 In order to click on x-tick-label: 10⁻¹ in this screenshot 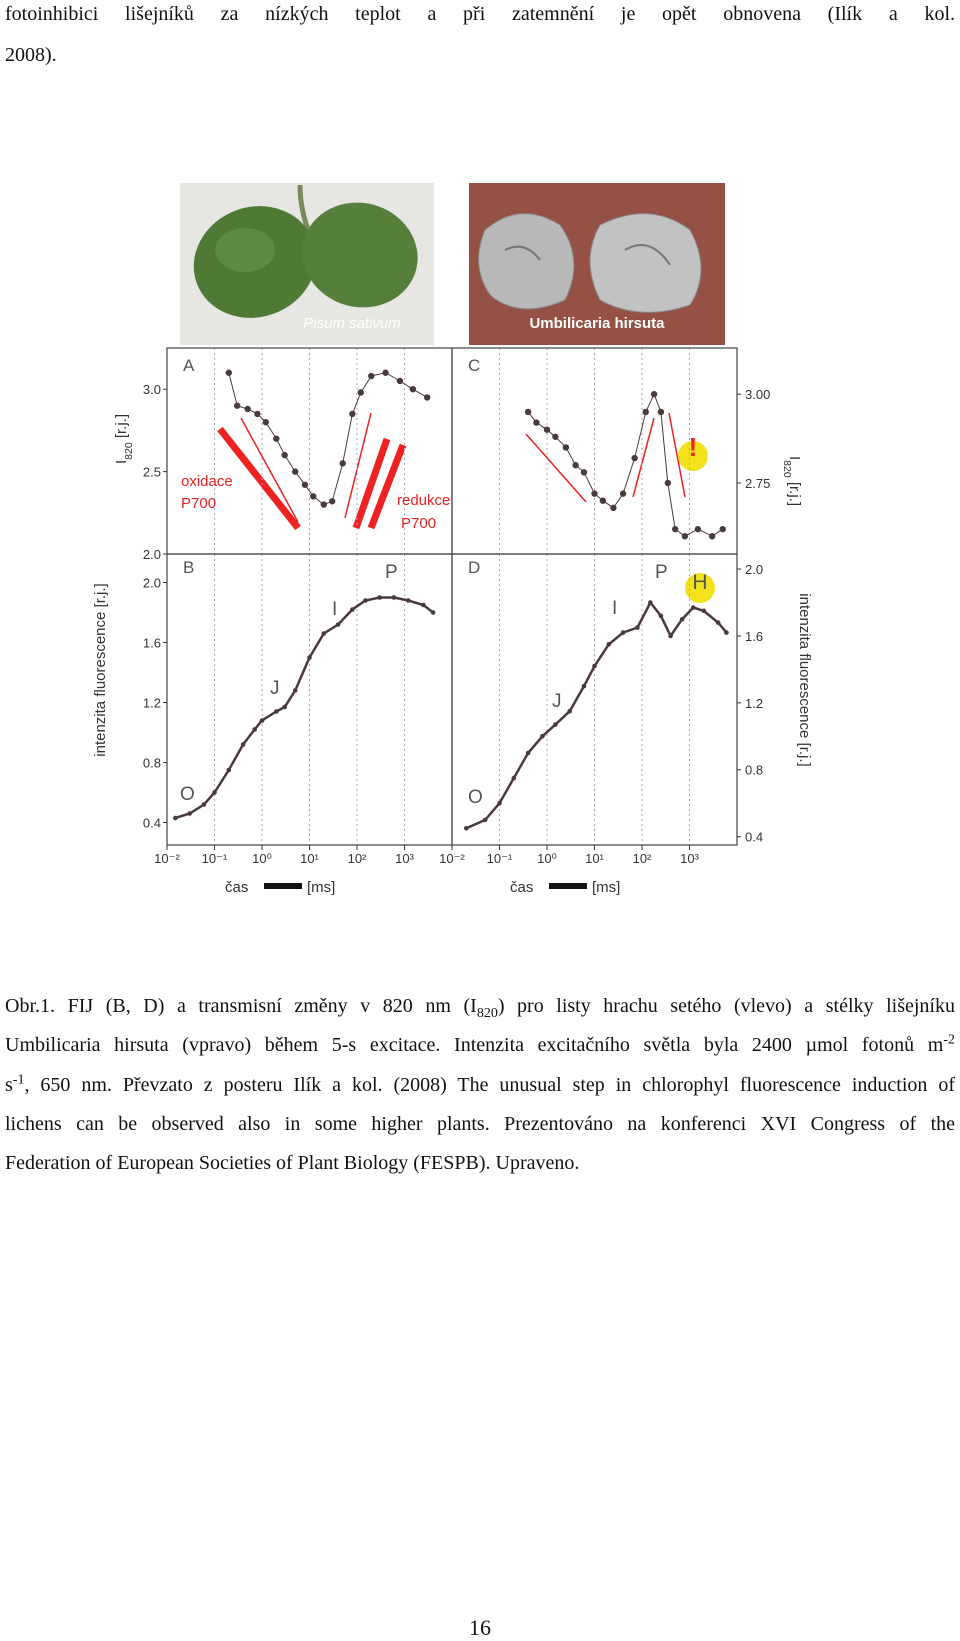, I will do `click(215, 858)`.